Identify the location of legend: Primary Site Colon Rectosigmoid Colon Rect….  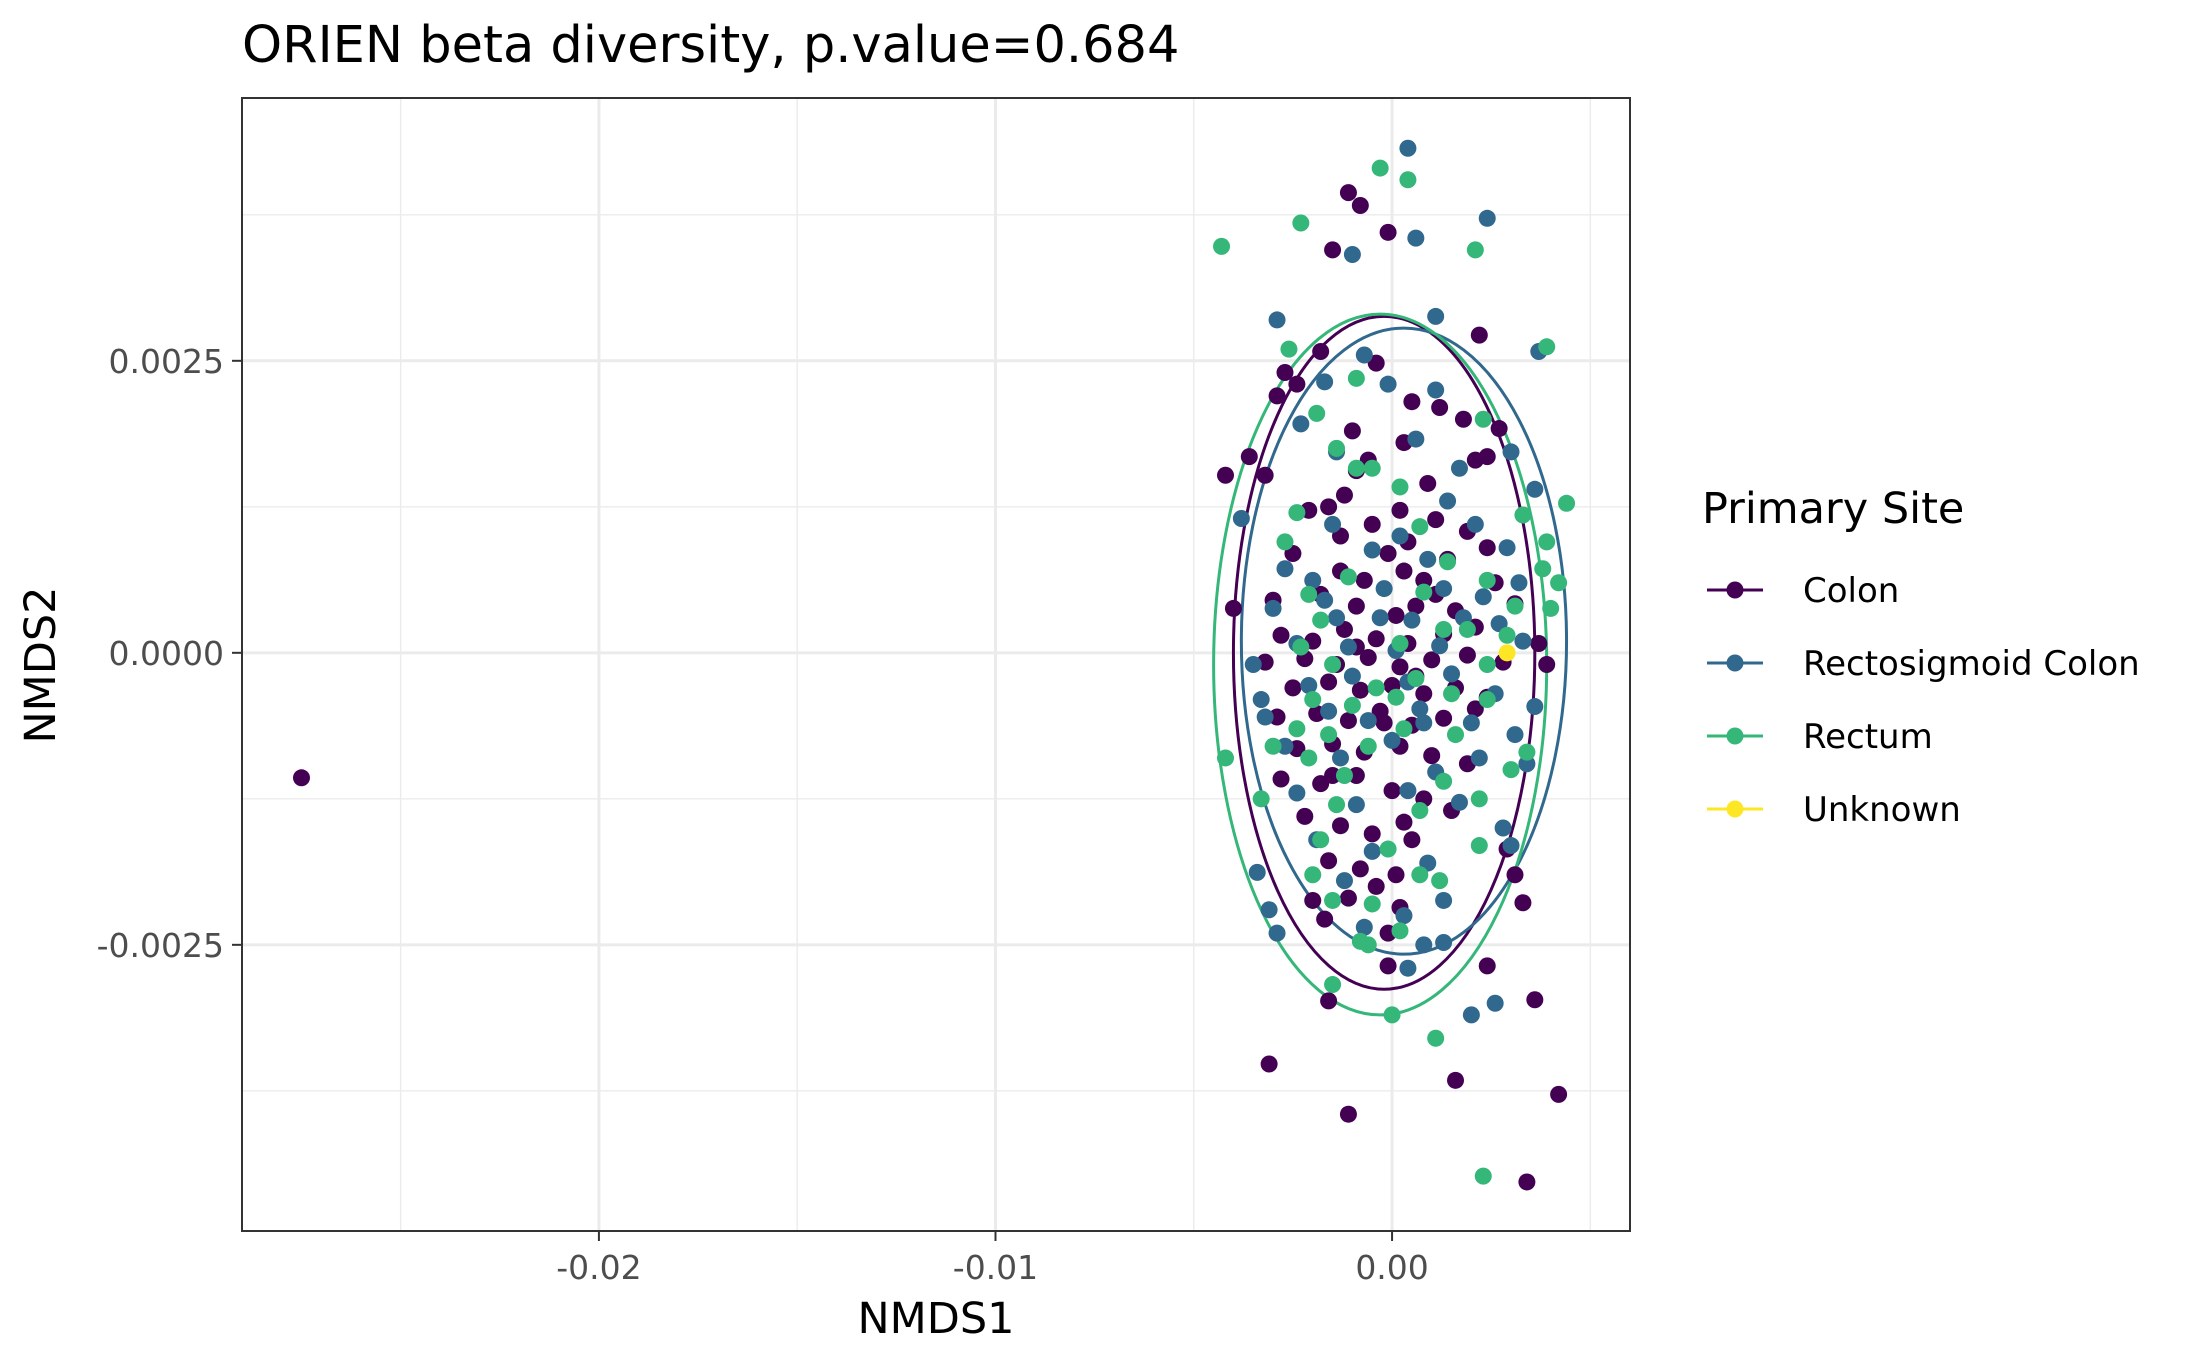
(1921, 657).